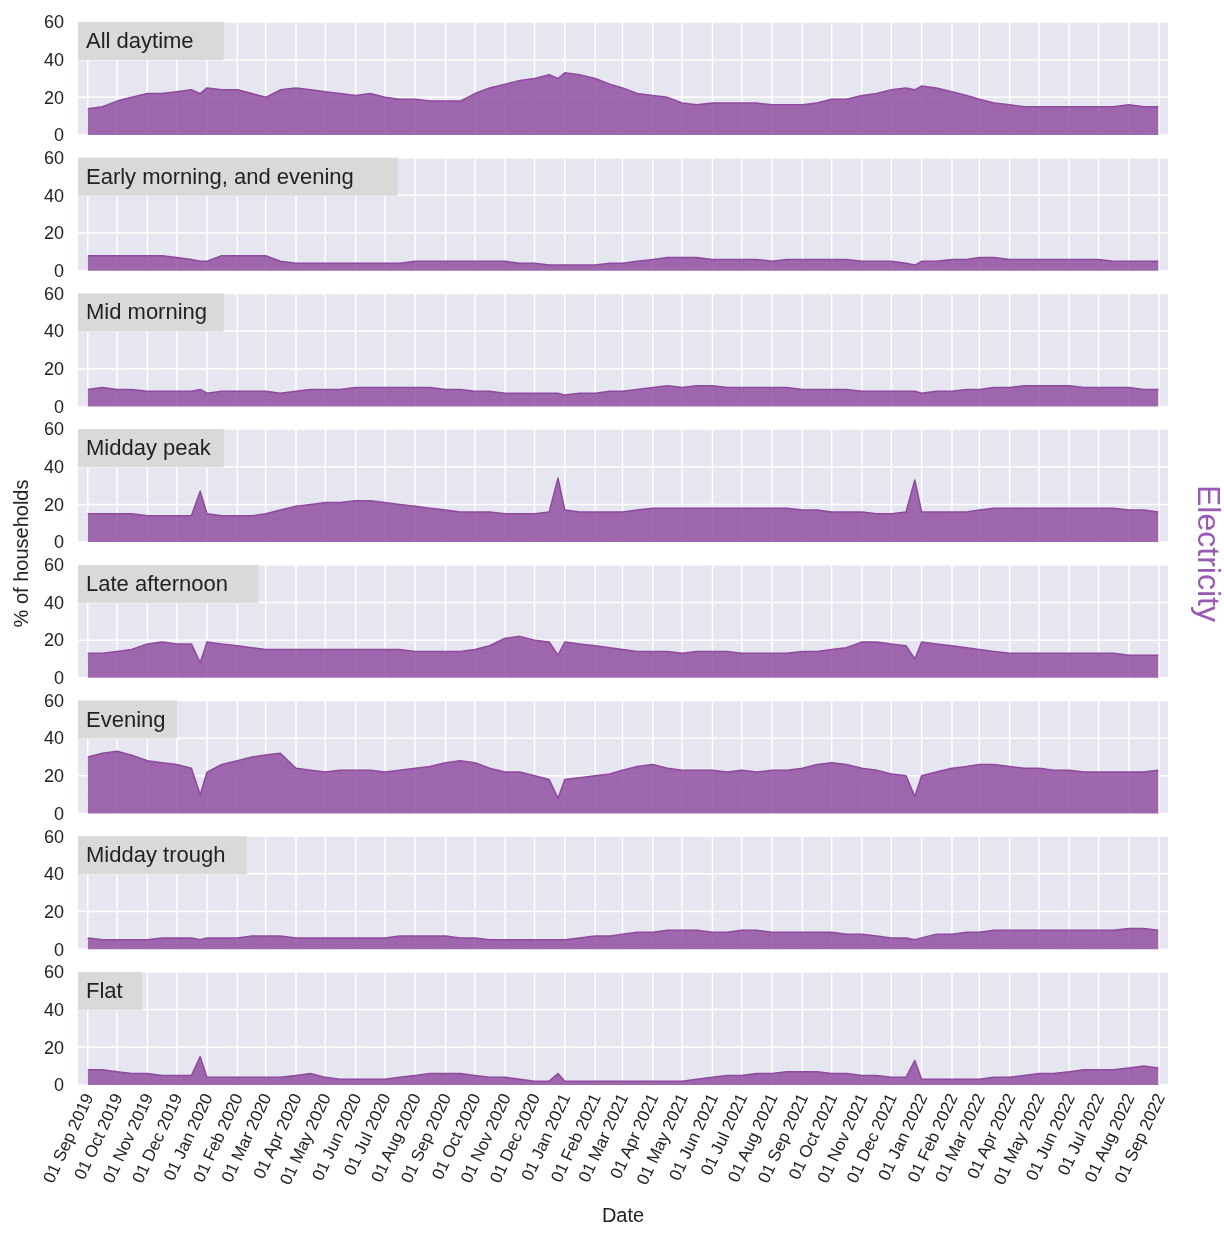 This screenshot has width=1224, height=1234. Describe the element at coordinates (104, 990) in the screenshot. I see `chart-title: Flat` at that location.